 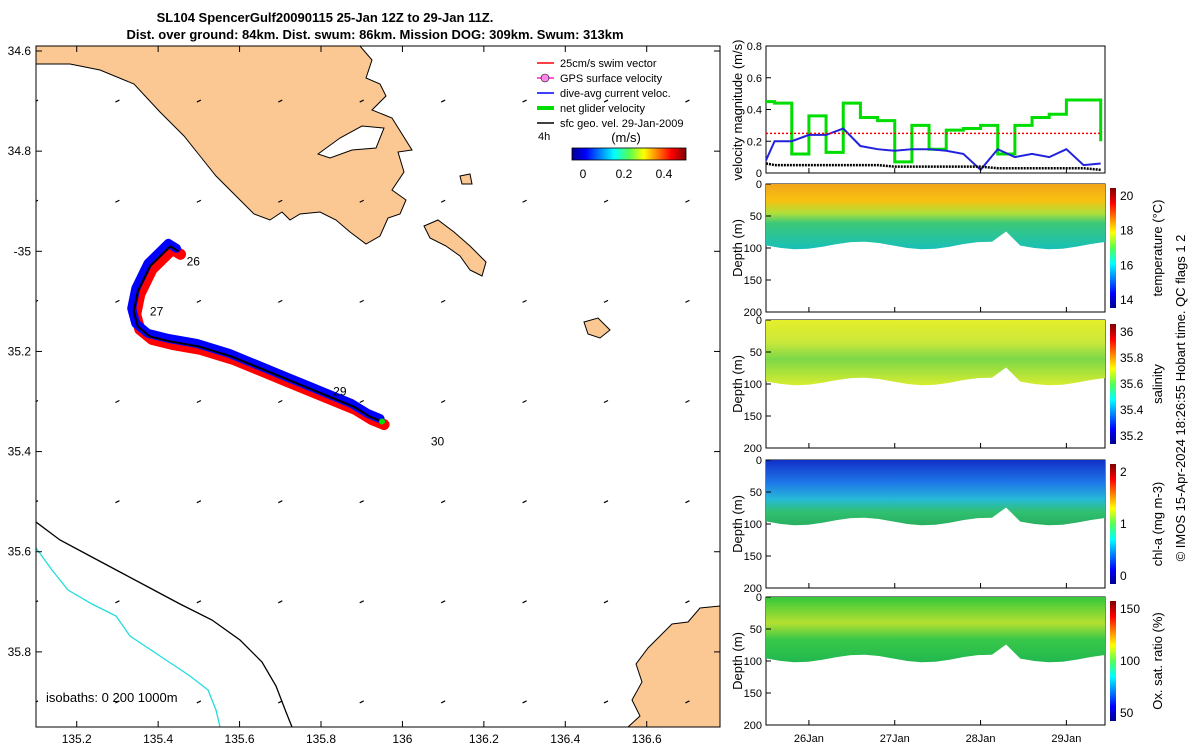 I want to click on lon-tick-label: 136.4, so click(x=565, y=739).